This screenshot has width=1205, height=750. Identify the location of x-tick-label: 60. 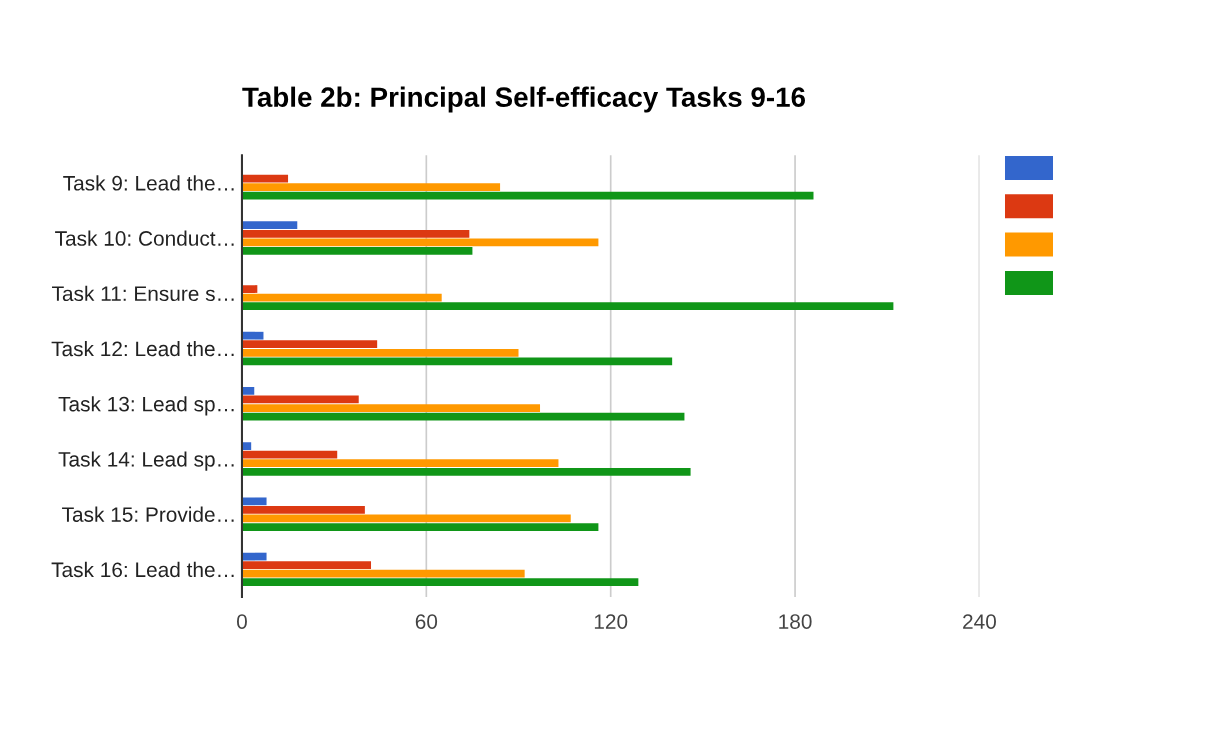
(426, 621).